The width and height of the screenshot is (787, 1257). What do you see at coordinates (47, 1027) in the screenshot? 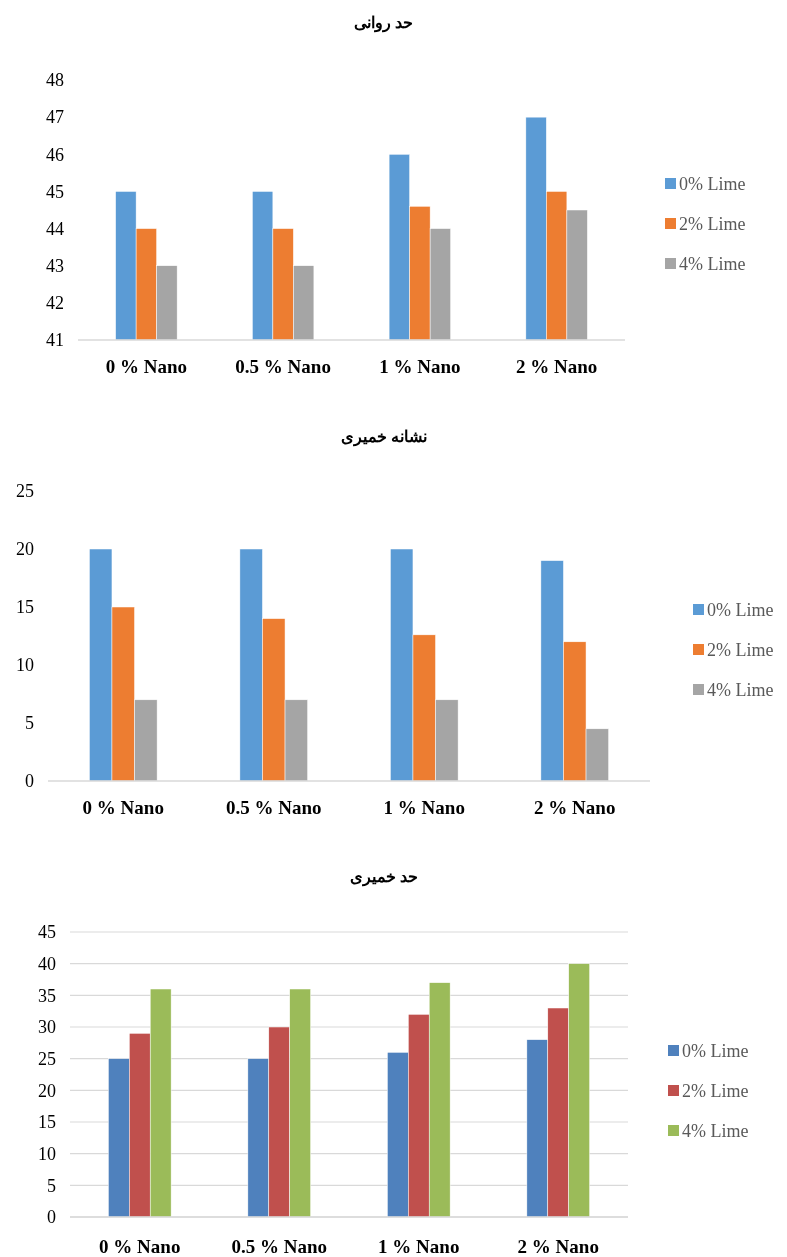
I see `y-tick-label: 30` at bounding box center [47, 1027].